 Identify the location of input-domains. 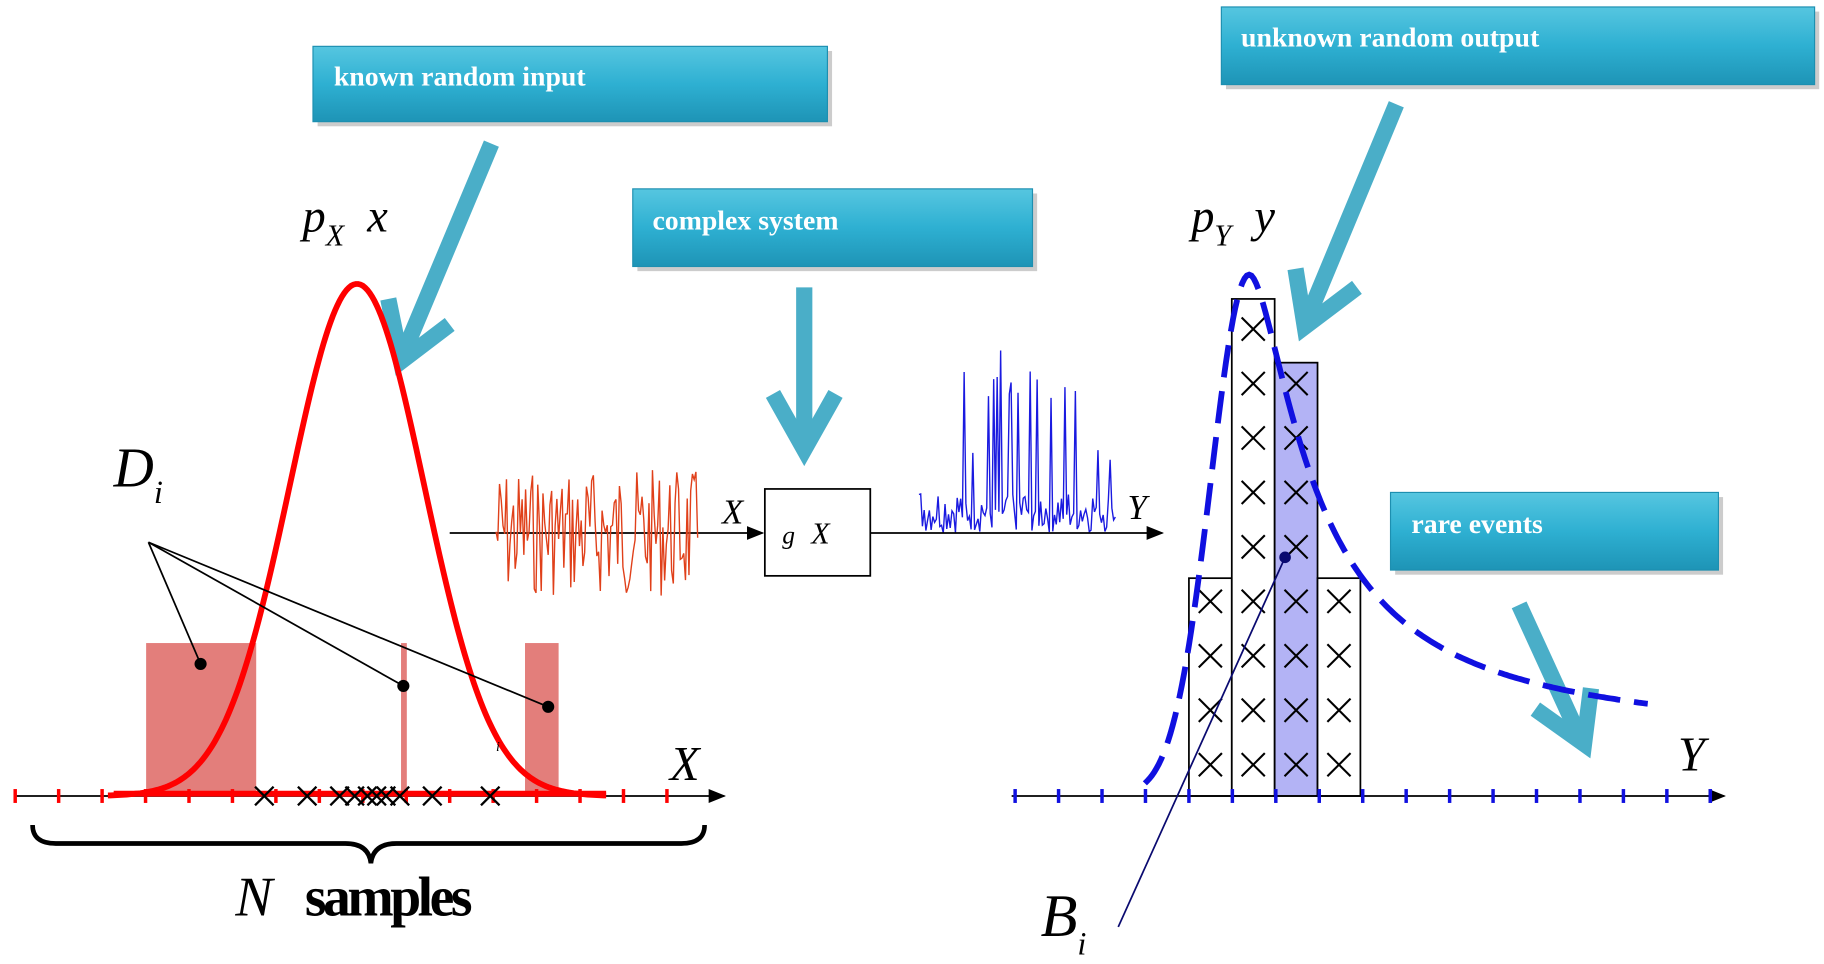
(352, 719).